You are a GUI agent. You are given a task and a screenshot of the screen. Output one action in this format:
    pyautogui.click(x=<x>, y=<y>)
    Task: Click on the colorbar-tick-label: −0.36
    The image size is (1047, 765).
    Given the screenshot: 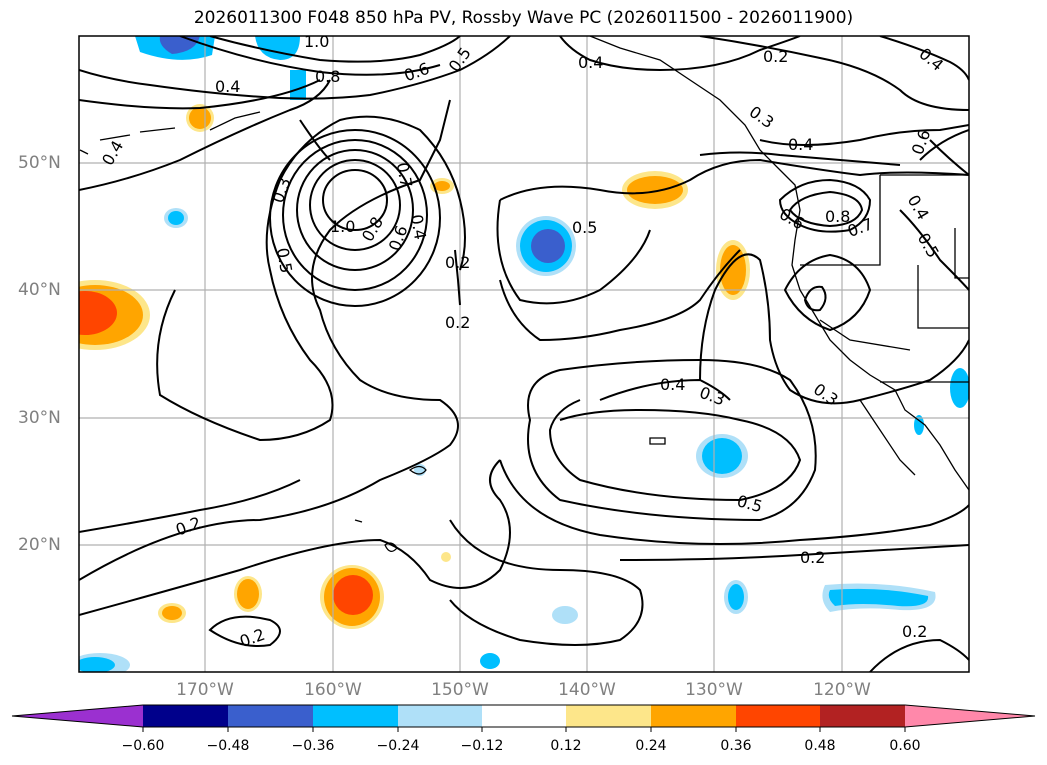 What is the action you would take?
    pyautogui.click(x=313, y=746)
    